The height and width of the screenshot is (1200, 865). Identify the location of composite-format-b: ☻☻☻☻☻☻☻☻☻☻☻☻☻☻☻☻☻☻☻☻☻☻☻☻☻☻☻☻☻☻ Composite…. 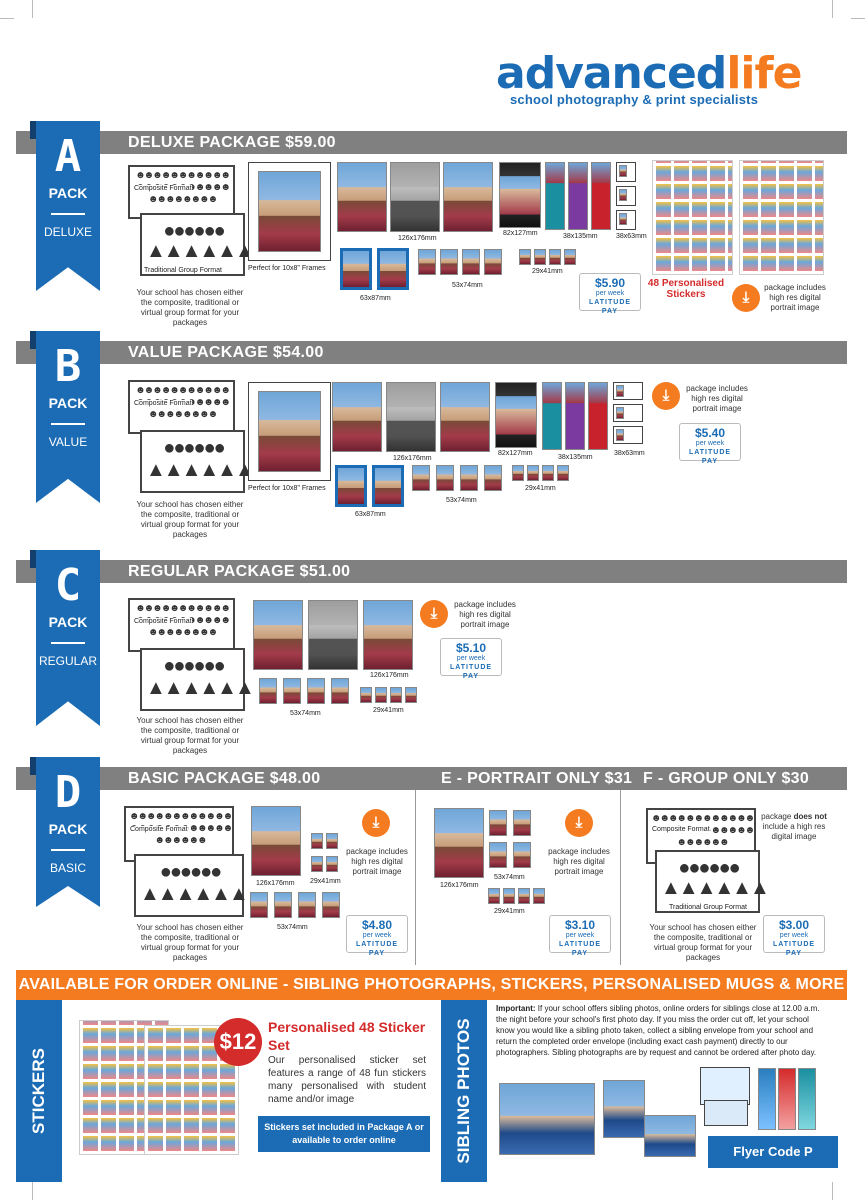
(181, 407).